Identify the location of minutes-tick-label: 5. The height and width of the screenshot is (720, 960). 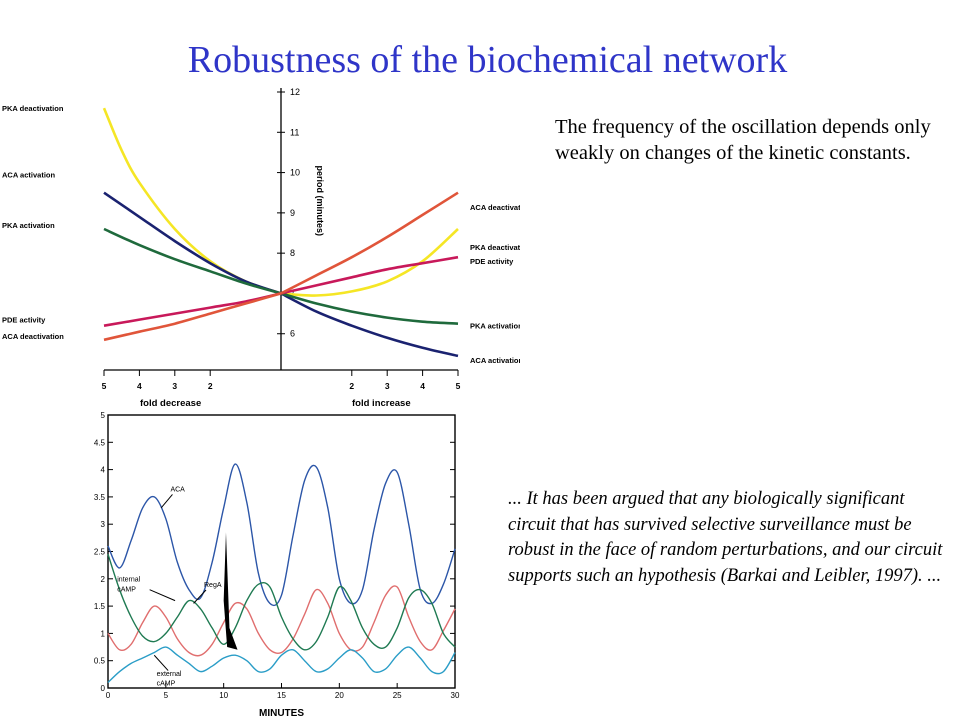
(166, 695).